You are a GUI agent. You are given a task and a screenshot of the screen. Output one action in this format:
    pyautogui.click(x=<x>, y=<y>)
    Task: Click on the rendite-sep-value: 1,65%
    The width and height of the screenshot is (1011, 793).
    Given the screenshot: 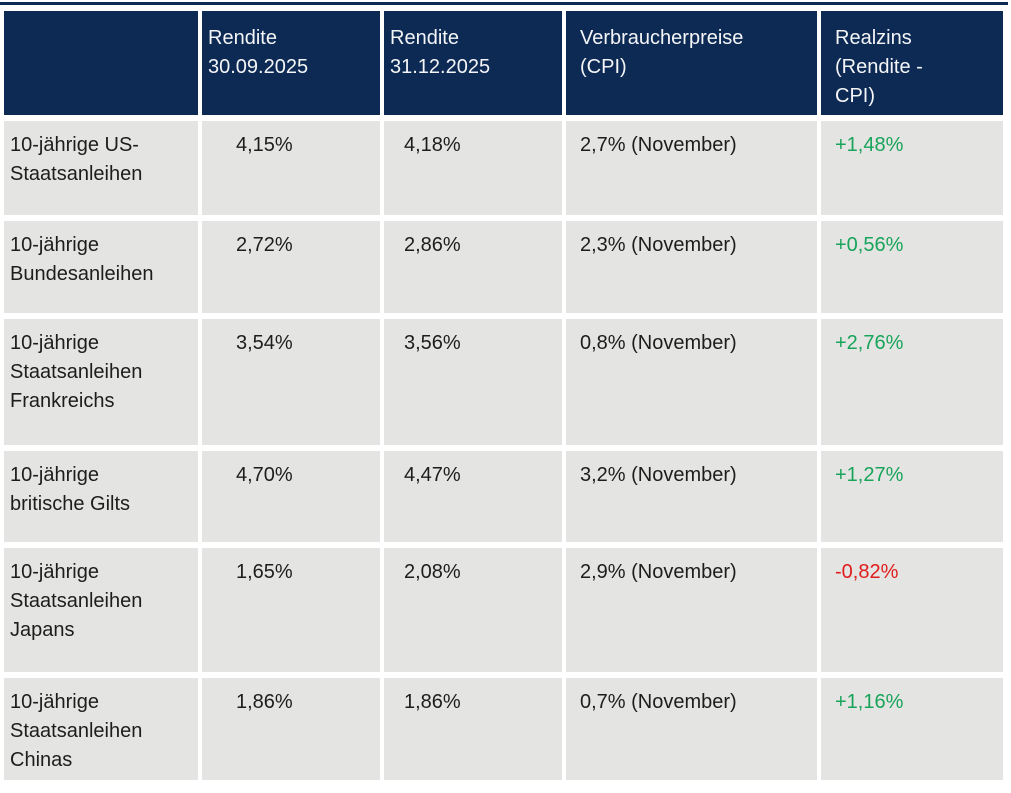 What is the action you would take?
    pyautogui.click(x=291, y=610)
    